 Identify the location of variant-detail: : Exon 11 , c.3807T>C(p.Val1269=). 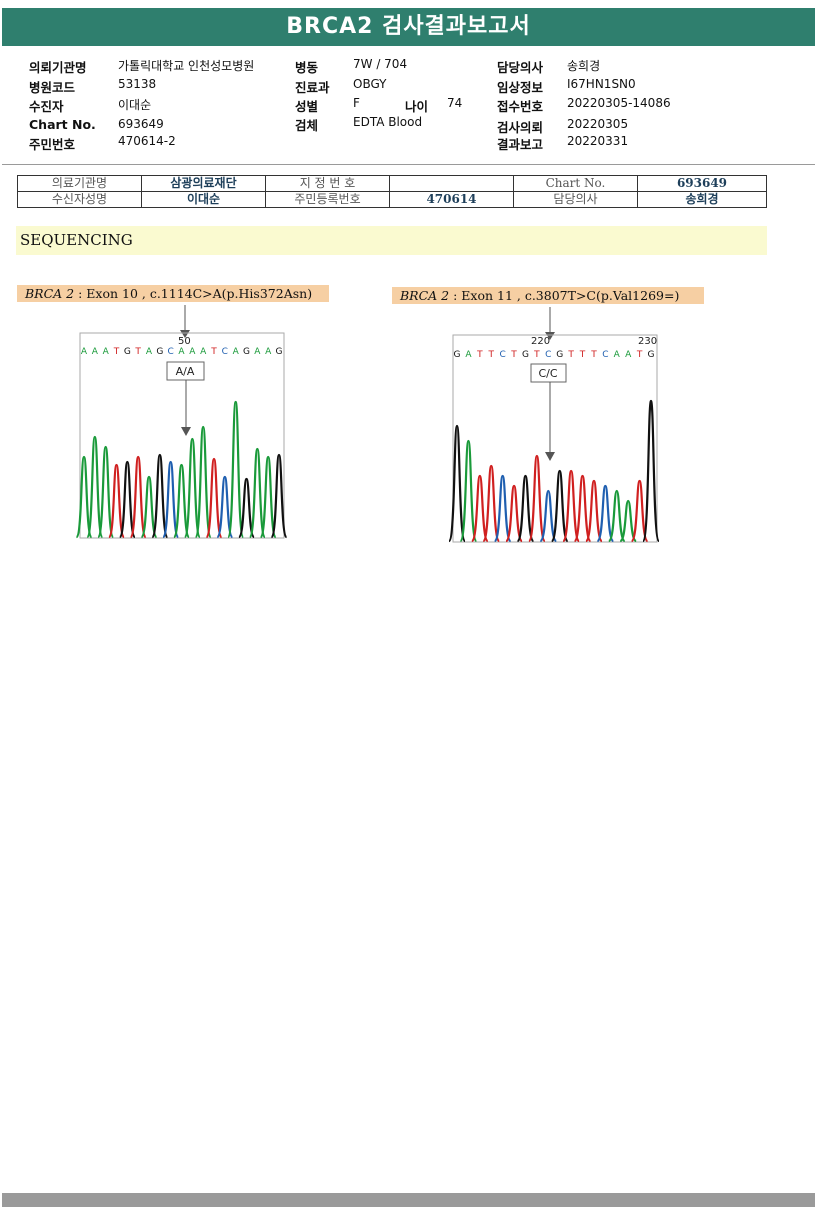
(564, 295).